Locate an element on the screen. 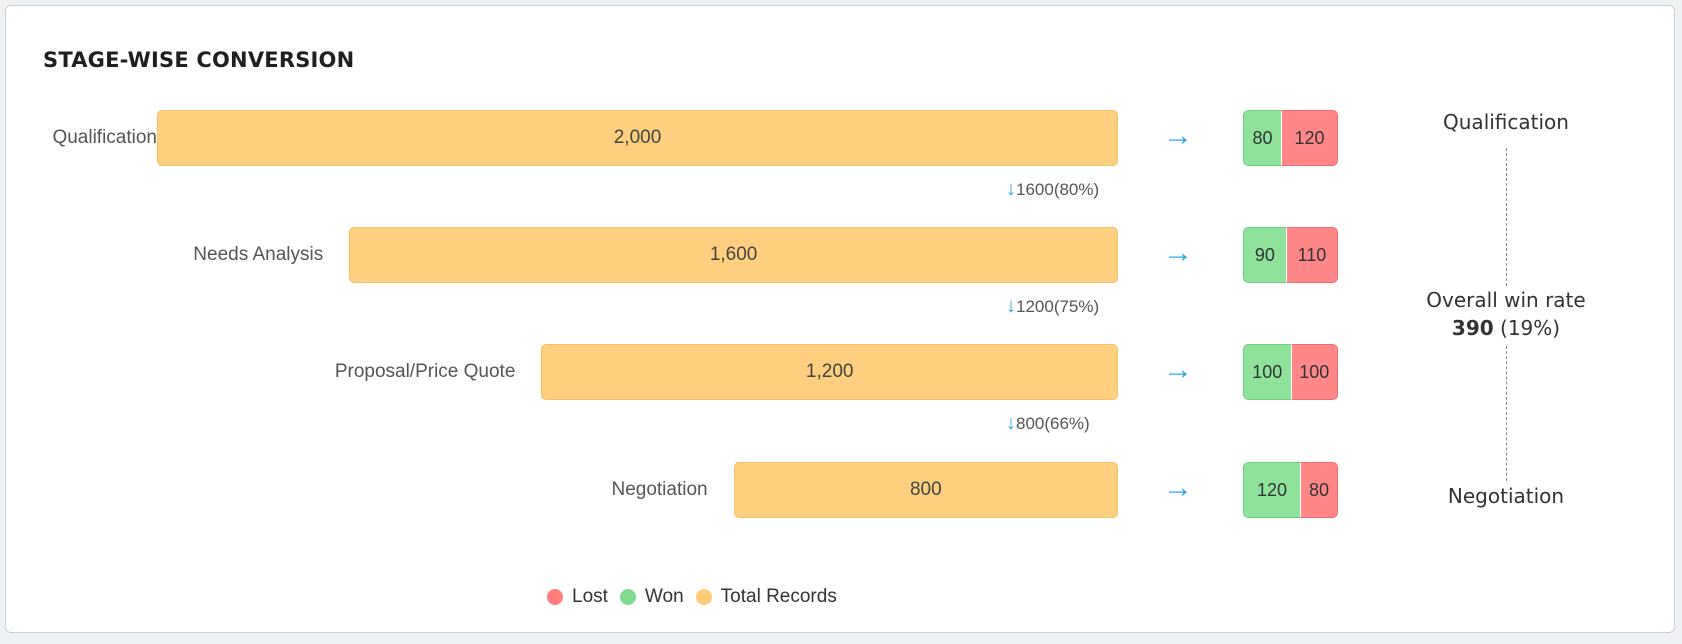 This screenshot has height=644, width=1682. legend-lost-label: Lost is located at coordinates (590, 596).